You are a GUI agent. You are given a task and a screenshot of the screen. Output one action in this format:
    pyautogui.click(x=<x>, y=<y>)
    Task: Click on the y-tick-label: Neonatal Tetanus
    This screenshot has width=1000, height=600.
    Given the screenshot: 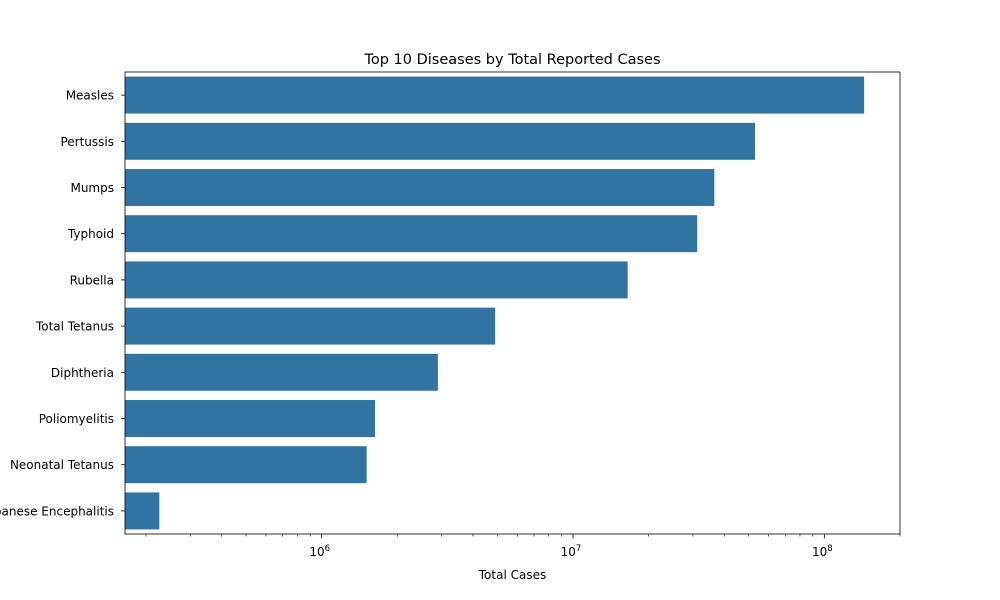 What is the action you would take?
    pyautogui.click(x=62, y=465)
    